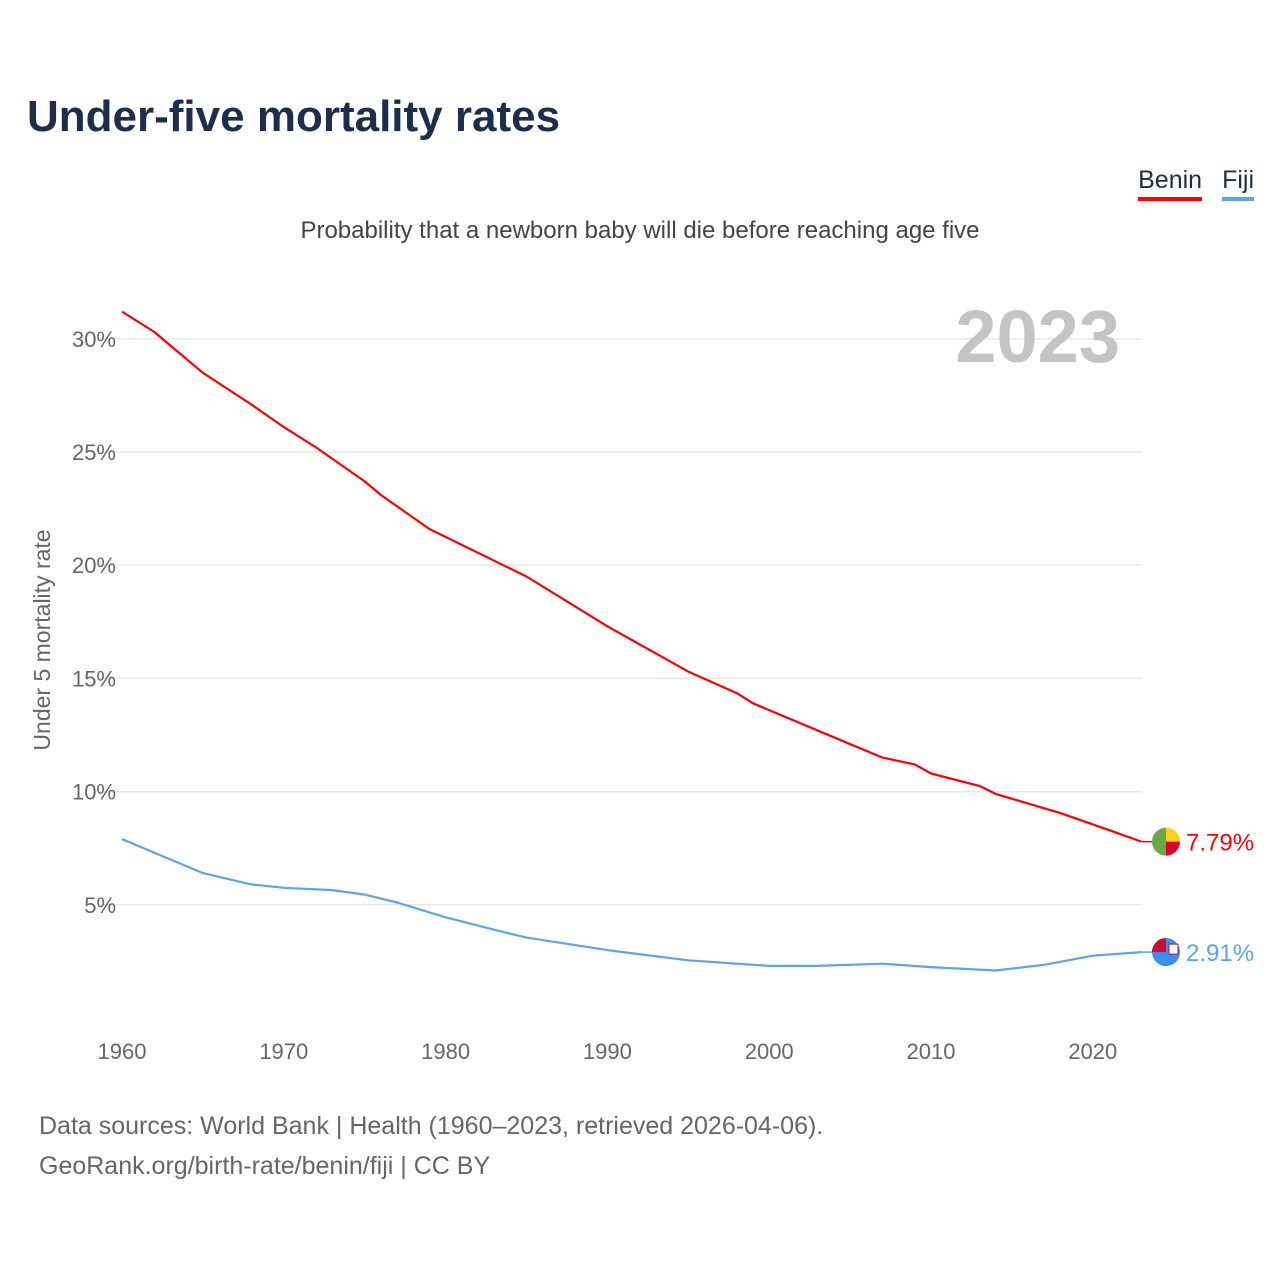  I want to click on series-line-fiji, so click(631, 905).